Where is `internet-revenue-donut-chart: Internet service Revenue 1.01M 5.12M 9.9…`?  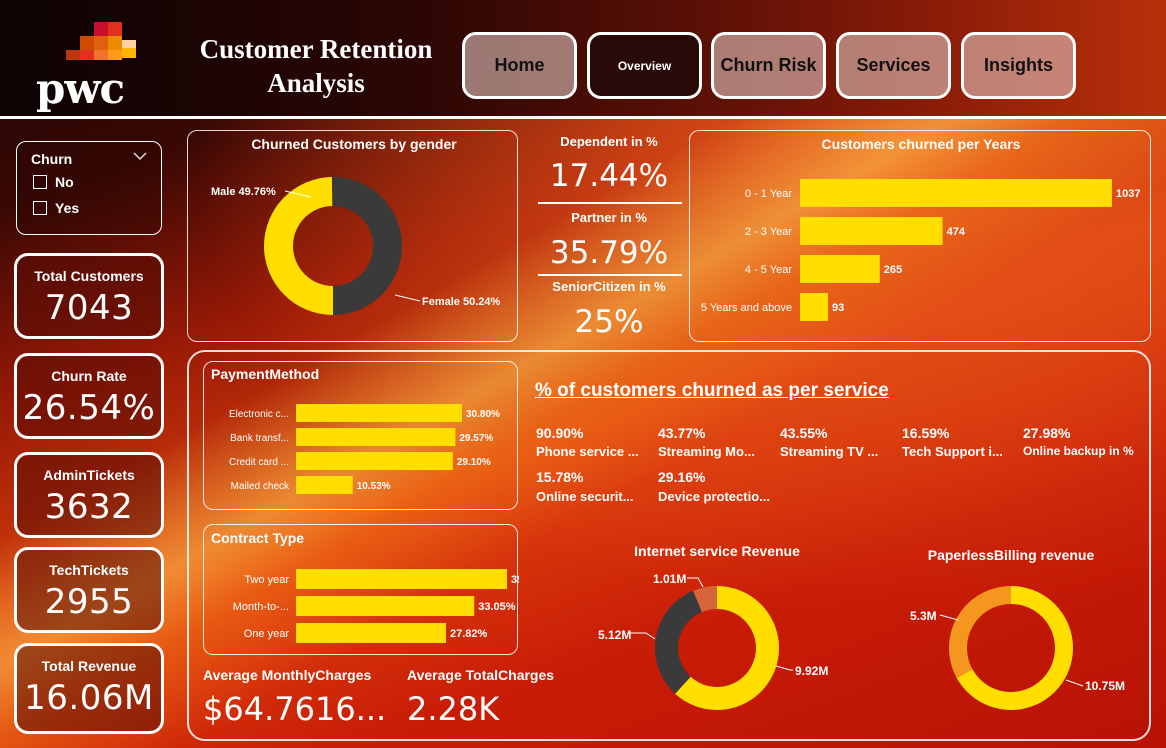 internet-revenue-donut-chart: Internet service Revenue 1.01M 5.12M 9.9… is located at coordinates (713, 626).